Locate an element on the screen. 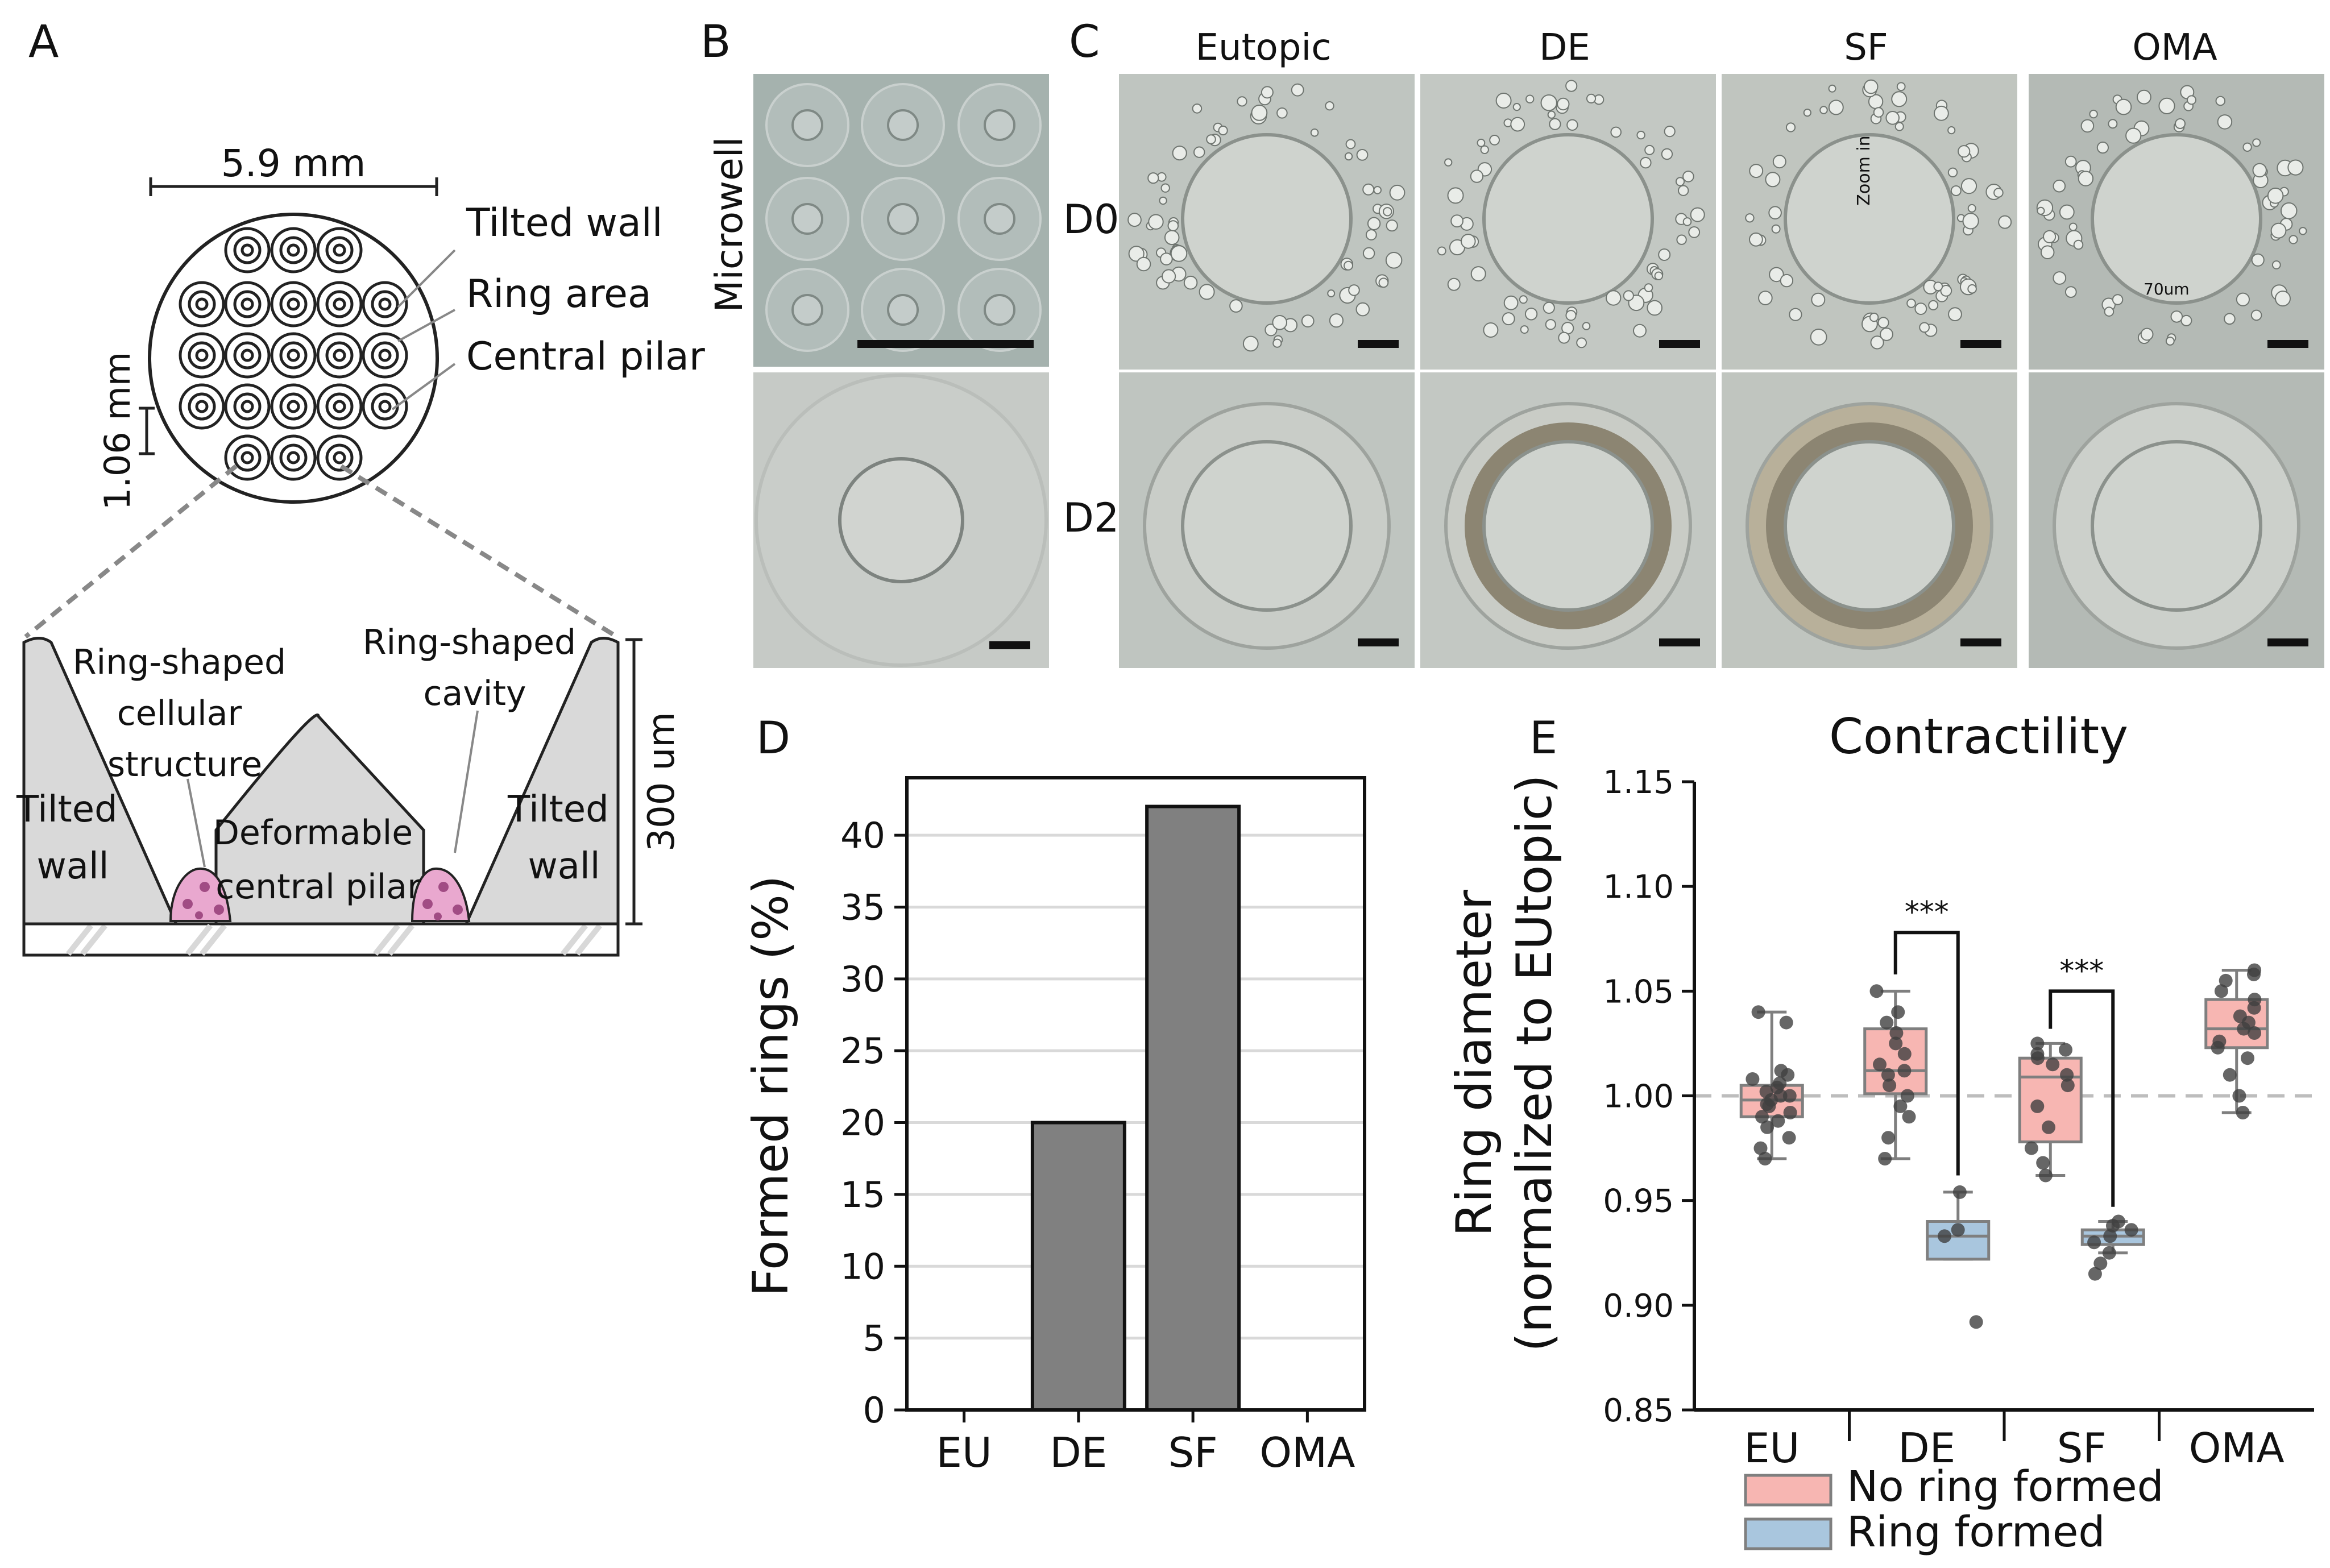 Image resolution: width=2330 pixels, height=1568 pixels. callout-line-ring-area is located at coordinates (426, 325).